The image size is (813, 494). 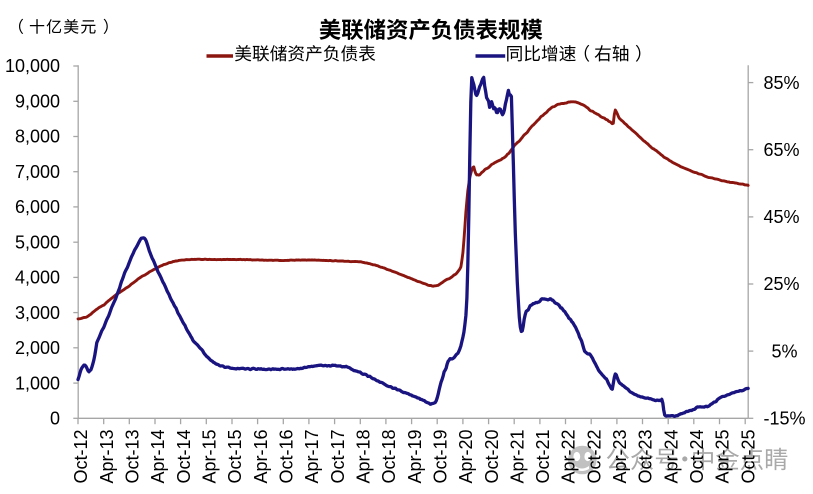 What do you see at coordinates (37, 383) in the screenshot?
I see `svg-text: 1,000` at bounding box center [37, 383].